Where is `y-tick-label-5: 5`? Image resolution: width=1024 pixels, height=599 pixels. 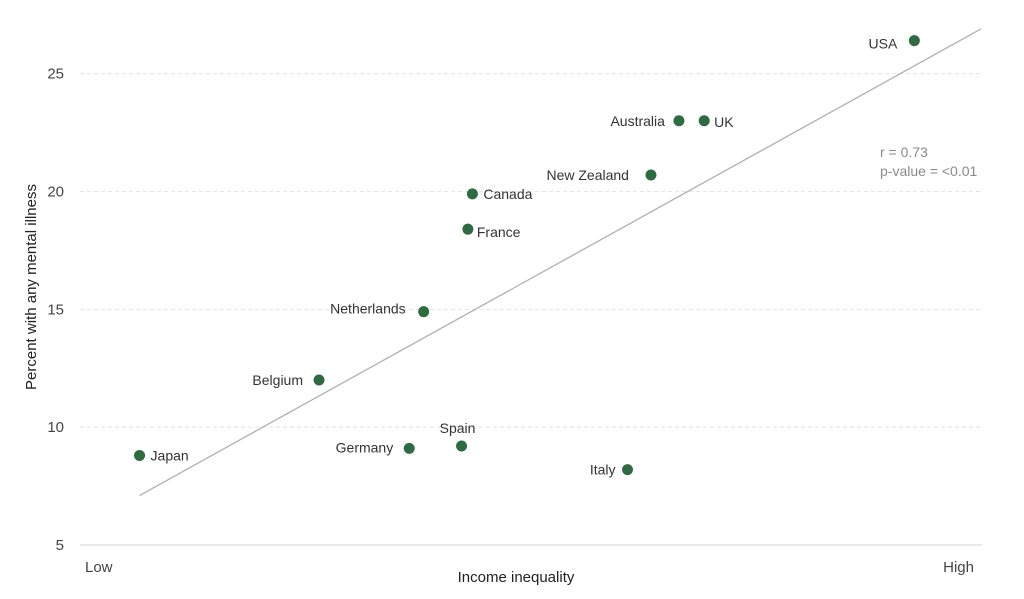 y-tick-label-5: 5 is located at coordinates (60, 545).